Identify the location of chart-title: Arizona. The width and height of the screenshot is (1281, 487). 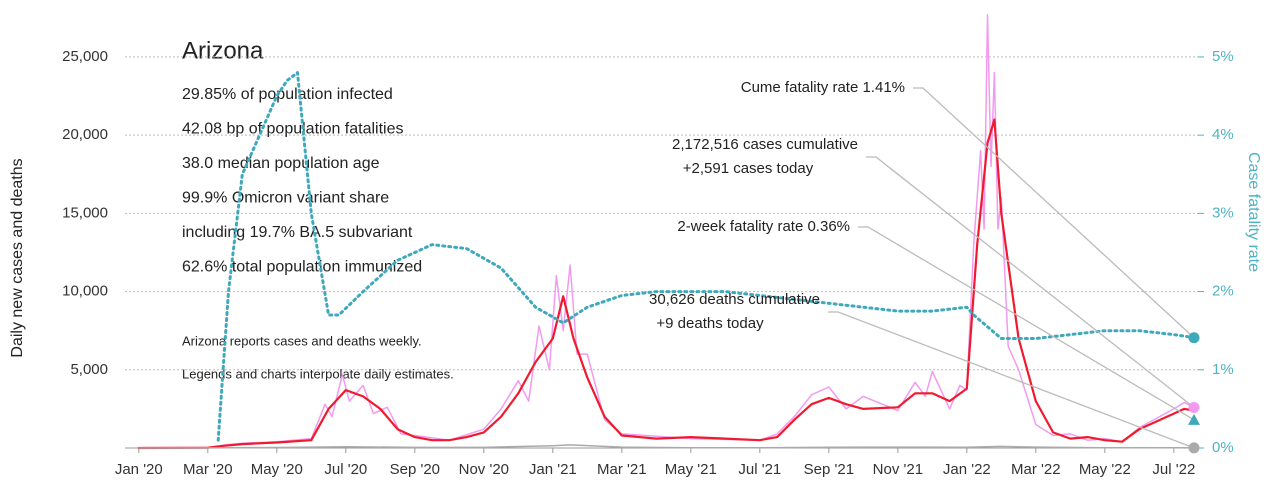
(223, 50).